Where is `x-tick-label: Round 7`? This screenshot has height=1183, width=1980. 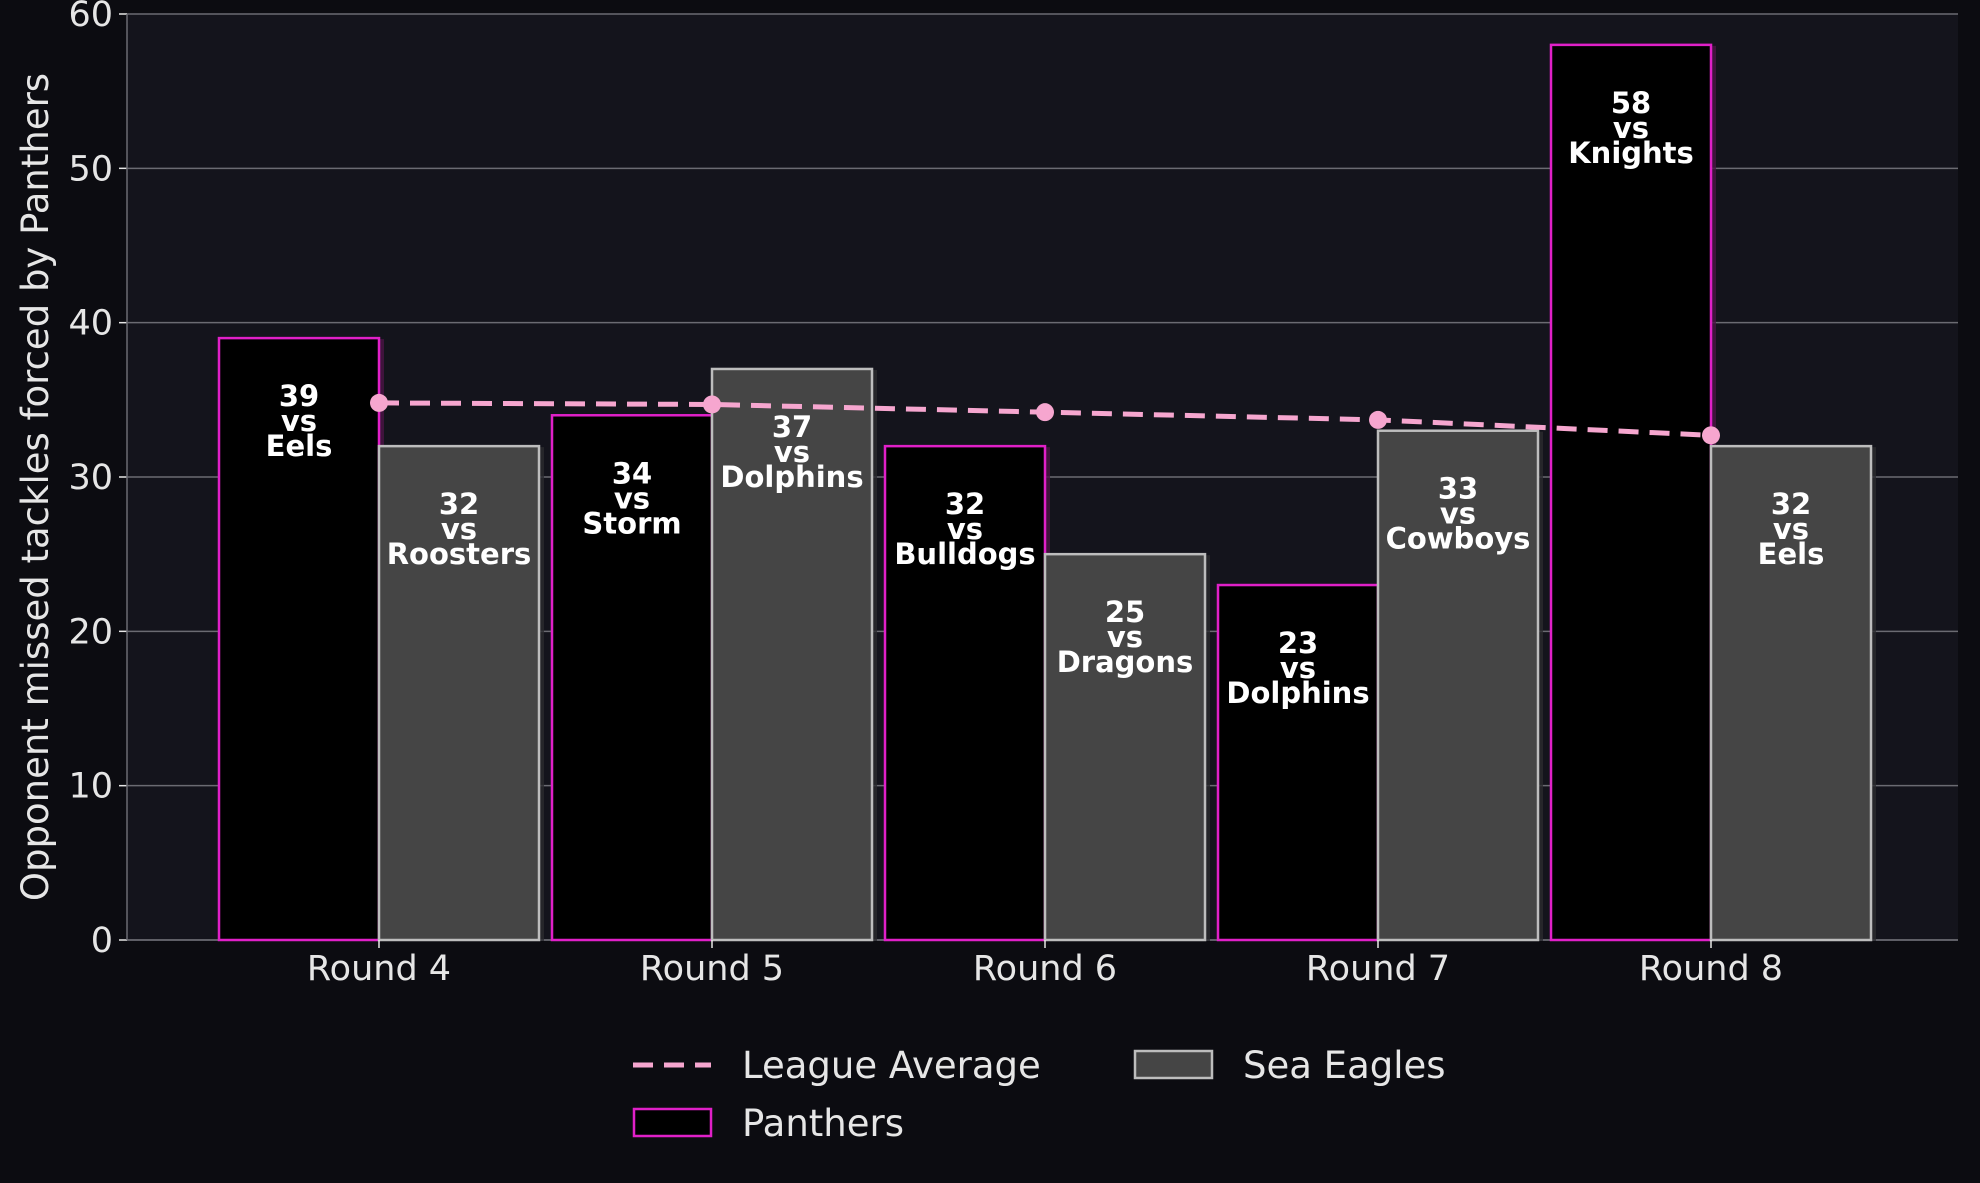
x-tick-label: Round 7 is located at coordinates (1378, 969).